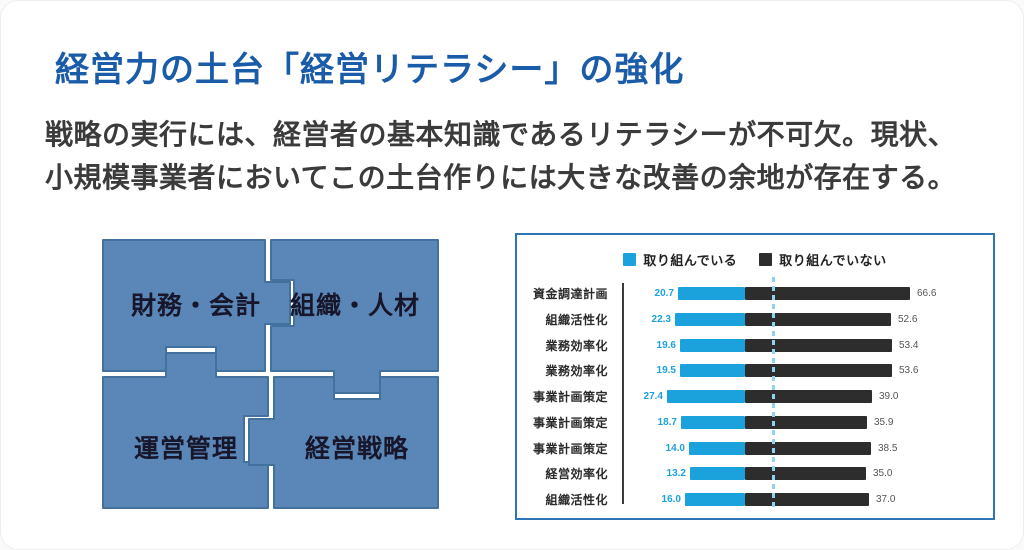  What do you see at coordinates (186, 448) in the screenshot?
I see `puzzle-label-operations-management: 運営管理` at bounding box center [186, 448].